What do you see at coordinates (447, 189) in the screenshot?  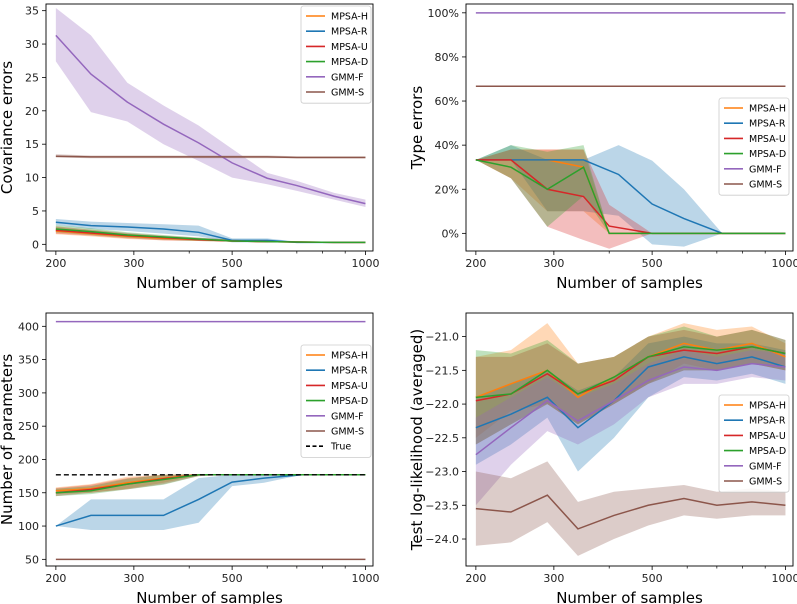 I see `y-tick-label: 20%` at bounding box center [447, 189].